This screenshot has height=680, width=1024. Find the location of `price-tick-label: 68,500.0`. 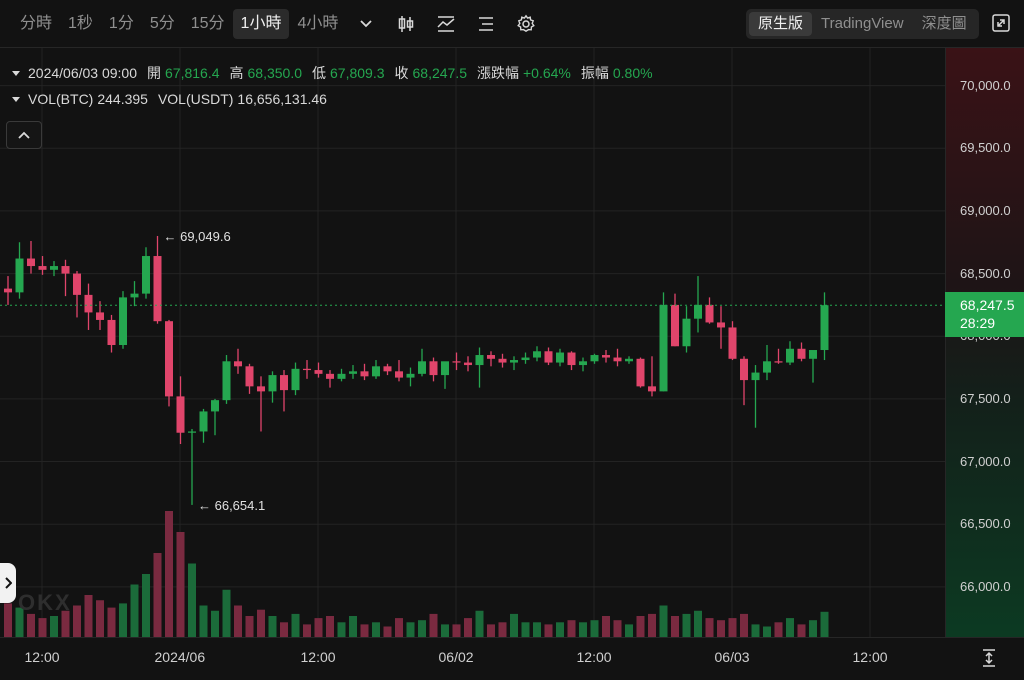

price-tick-label: 68,500.0 is located at coordinates (985, 273).